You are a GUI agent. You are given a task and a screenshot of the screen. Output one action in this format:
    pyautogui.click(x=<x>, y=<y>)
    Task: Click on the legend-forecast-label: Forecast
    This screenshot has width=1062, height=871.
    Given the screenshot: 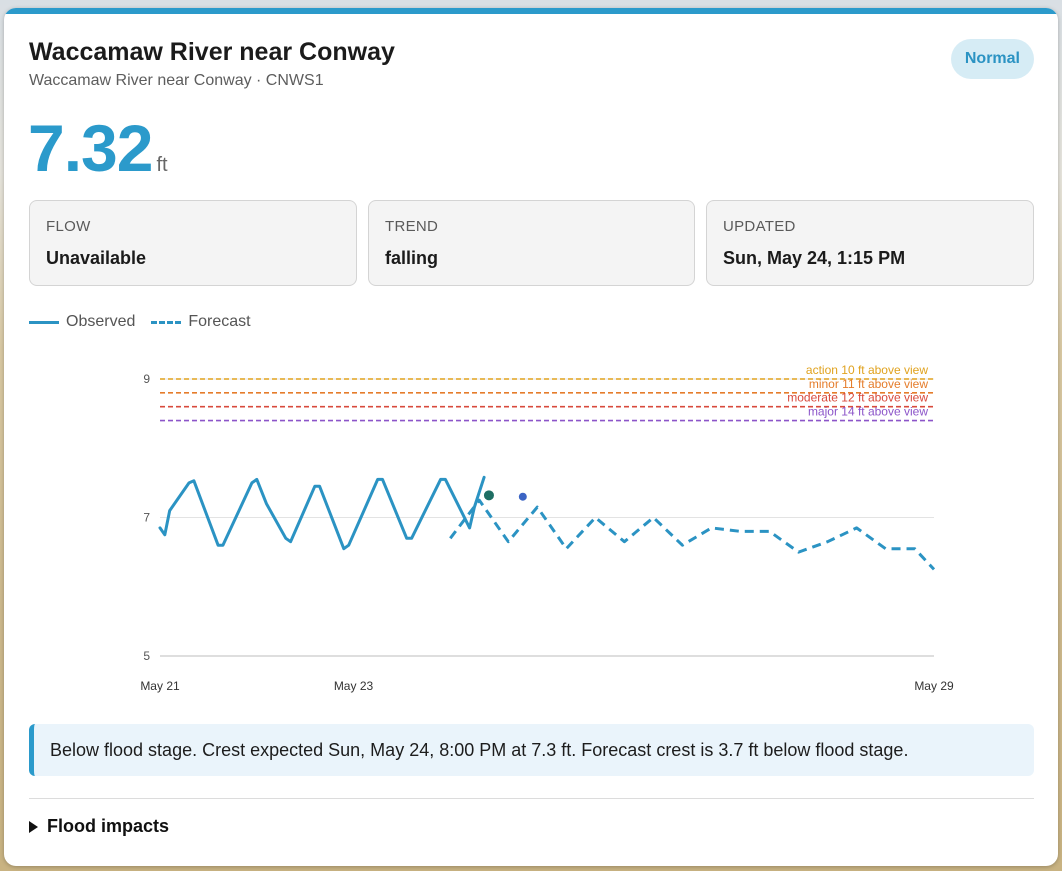 What is the action you would take?
    pyautogui.click(x=219, y=321)
    